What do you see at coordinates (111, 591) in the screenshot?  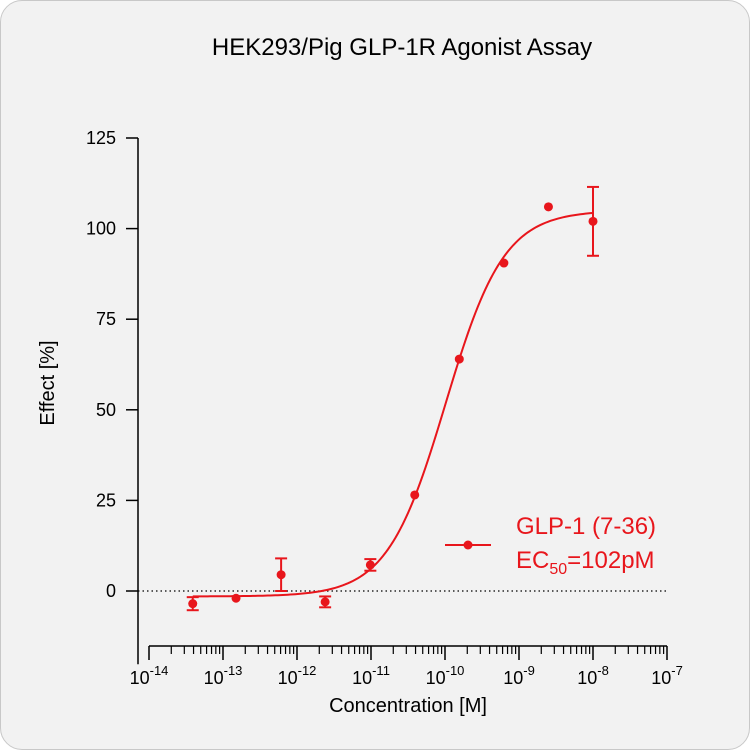 I see `y-tick-label: 0` at bounding box center [111, 591].